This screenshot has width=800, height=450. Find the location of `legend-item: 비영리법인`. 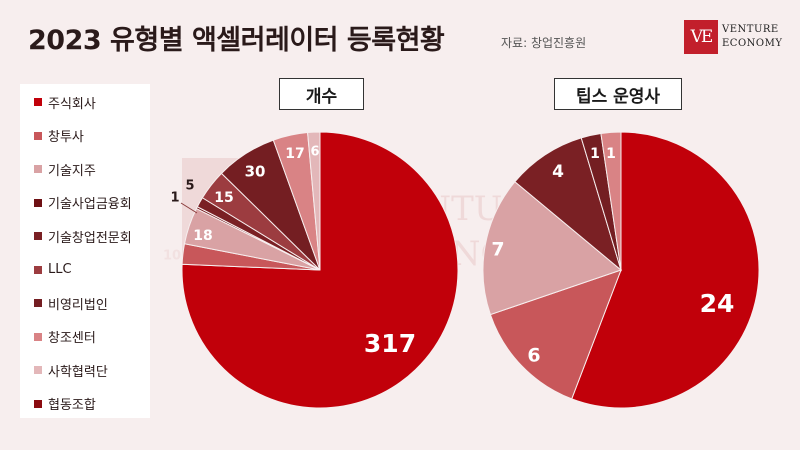

legend-item: 비영리법인 is located at coordinates (71, 303).